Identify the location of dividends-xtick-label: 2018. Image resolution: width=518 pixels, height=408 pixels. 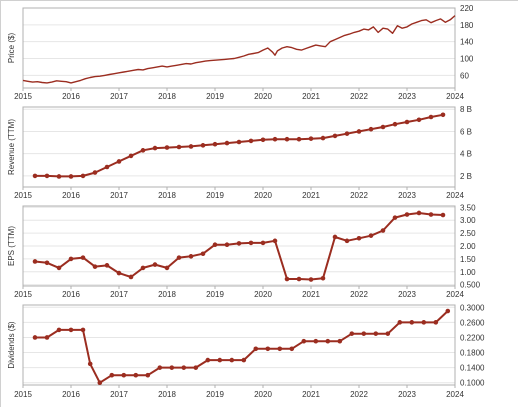
(167, 394).